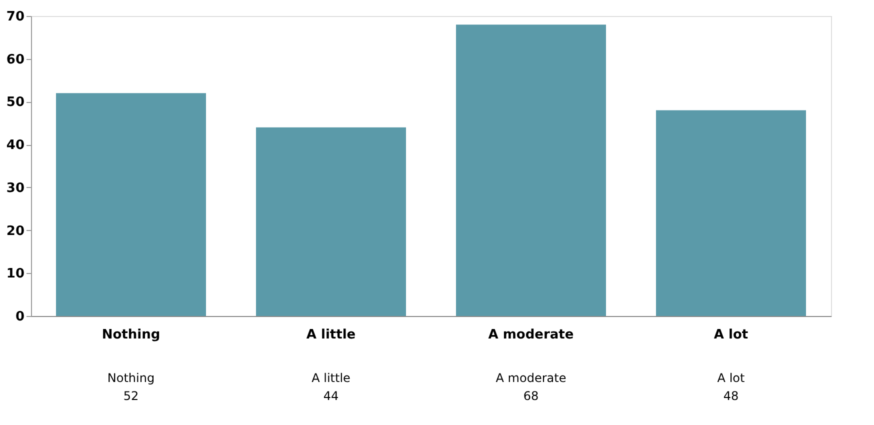 The height and width of the screenshot is (425, 874). I want to click on y-tick-label: 40, so click(15, 146).